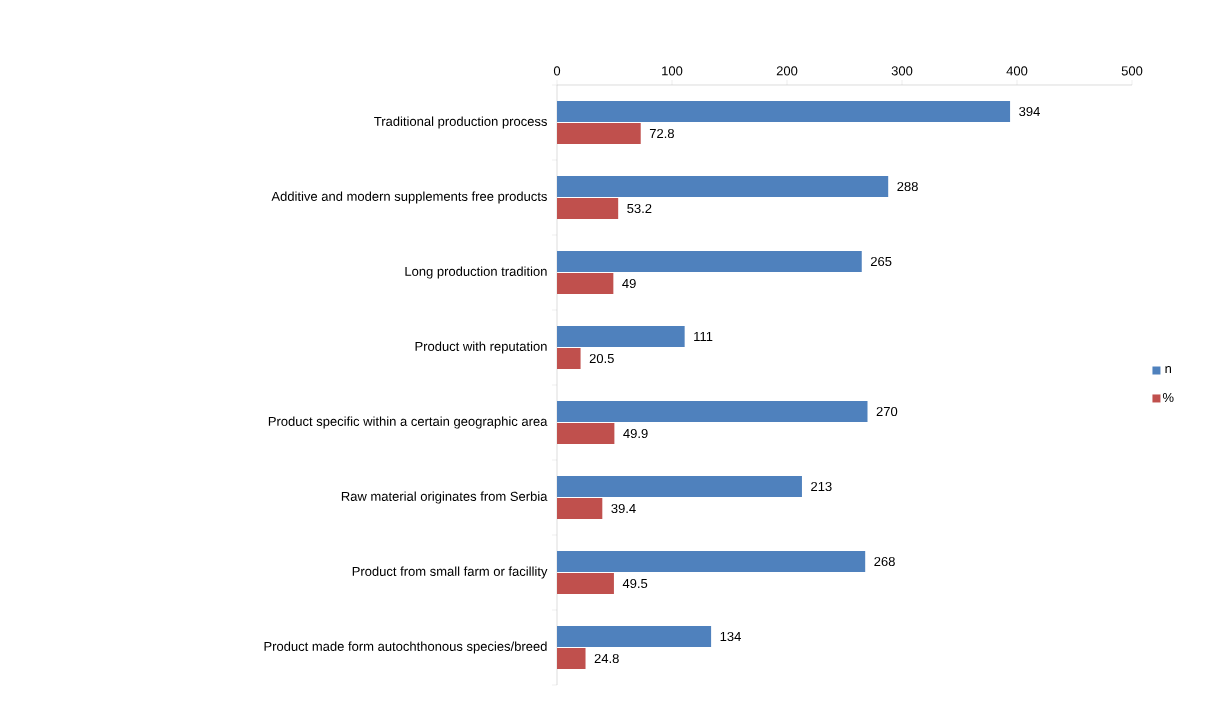  Describe the element at coordinates (601, 358) in the screenshot. I see `data-label: 20.5` at that location.